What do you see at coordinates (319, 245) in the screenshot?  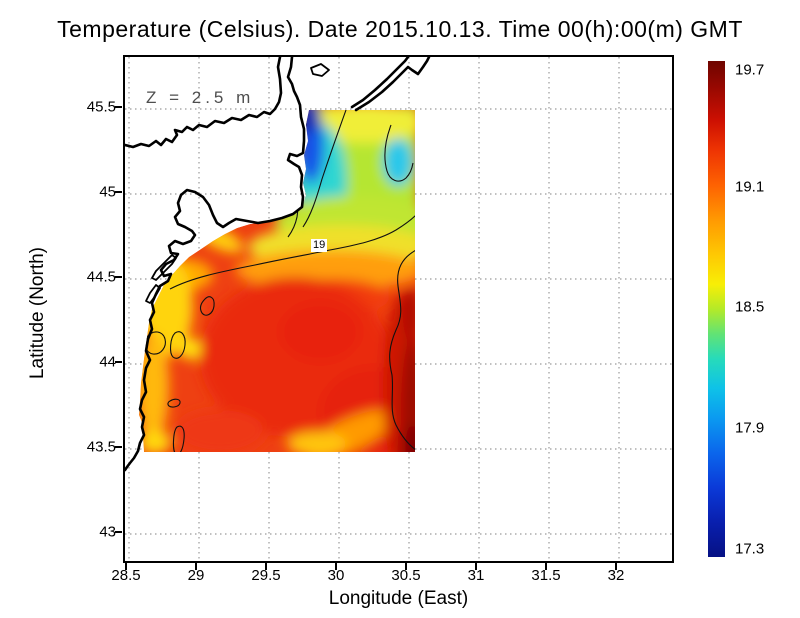 I see `contour-level-label: 19` at bounding box center [319, 245].